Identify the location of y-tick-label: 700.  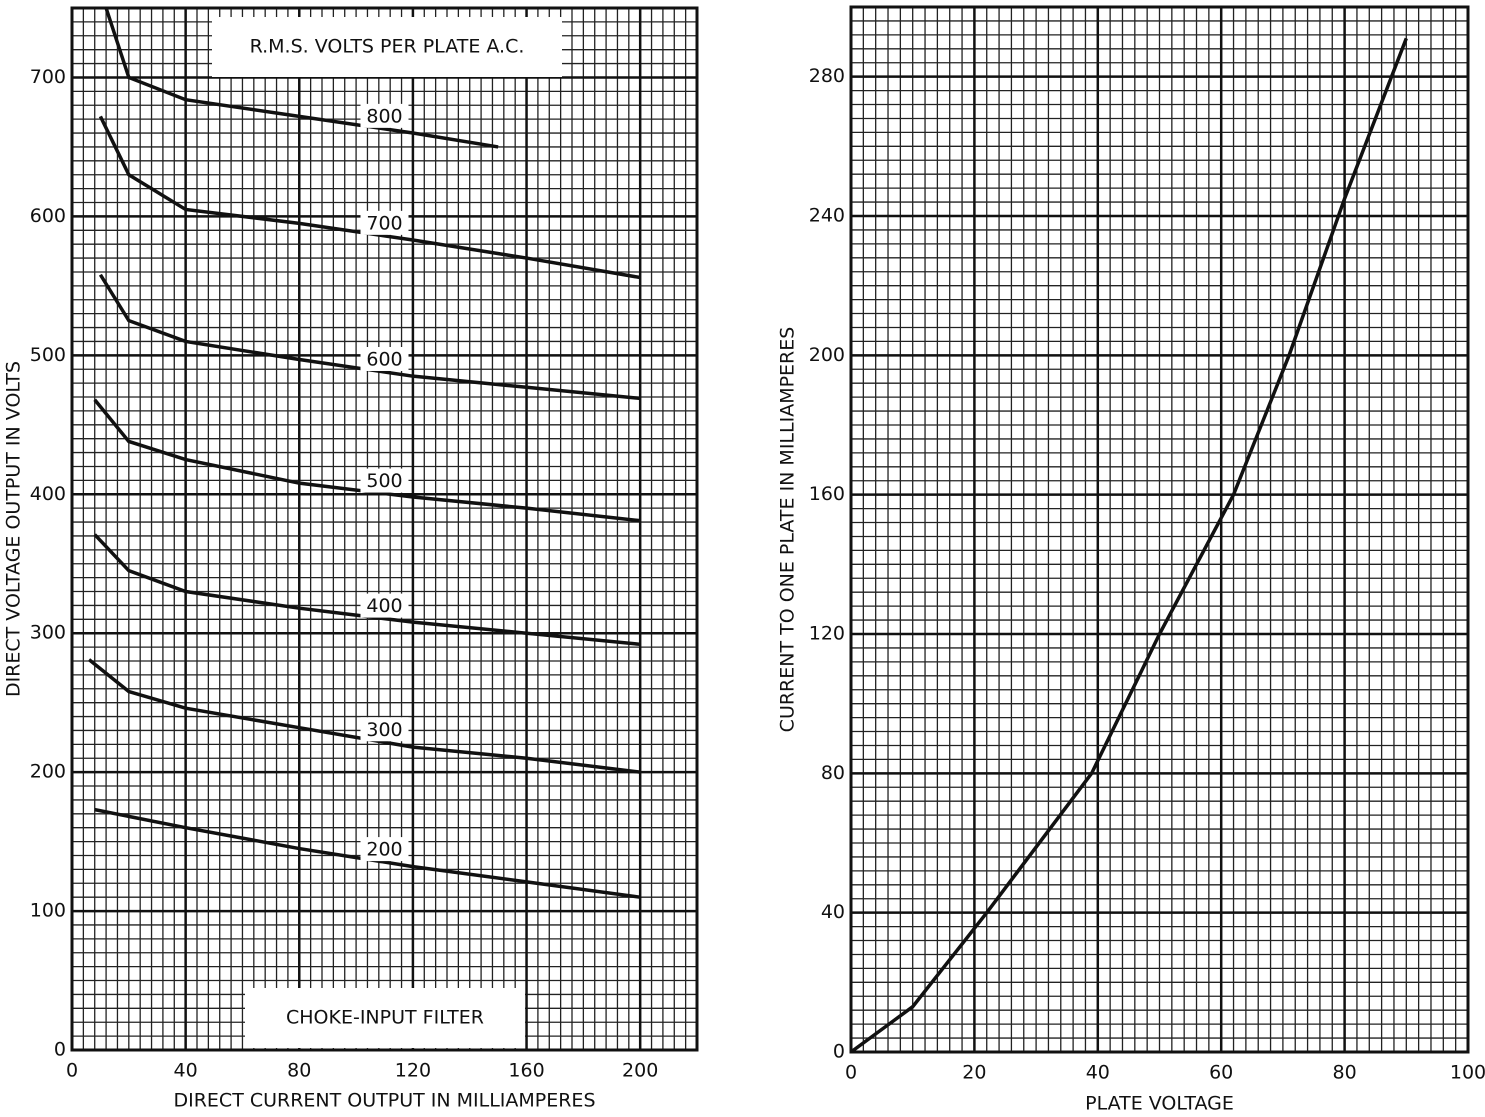
(48, 77).